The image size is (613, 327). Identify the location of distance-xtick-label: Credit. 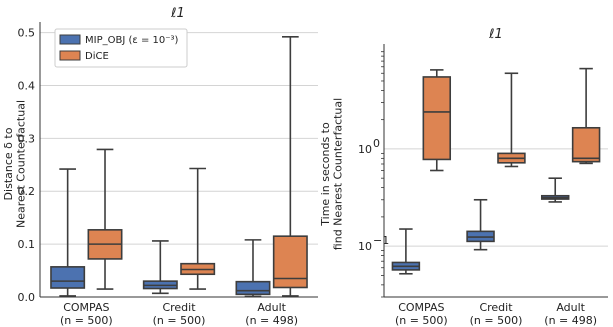
(179, 307).